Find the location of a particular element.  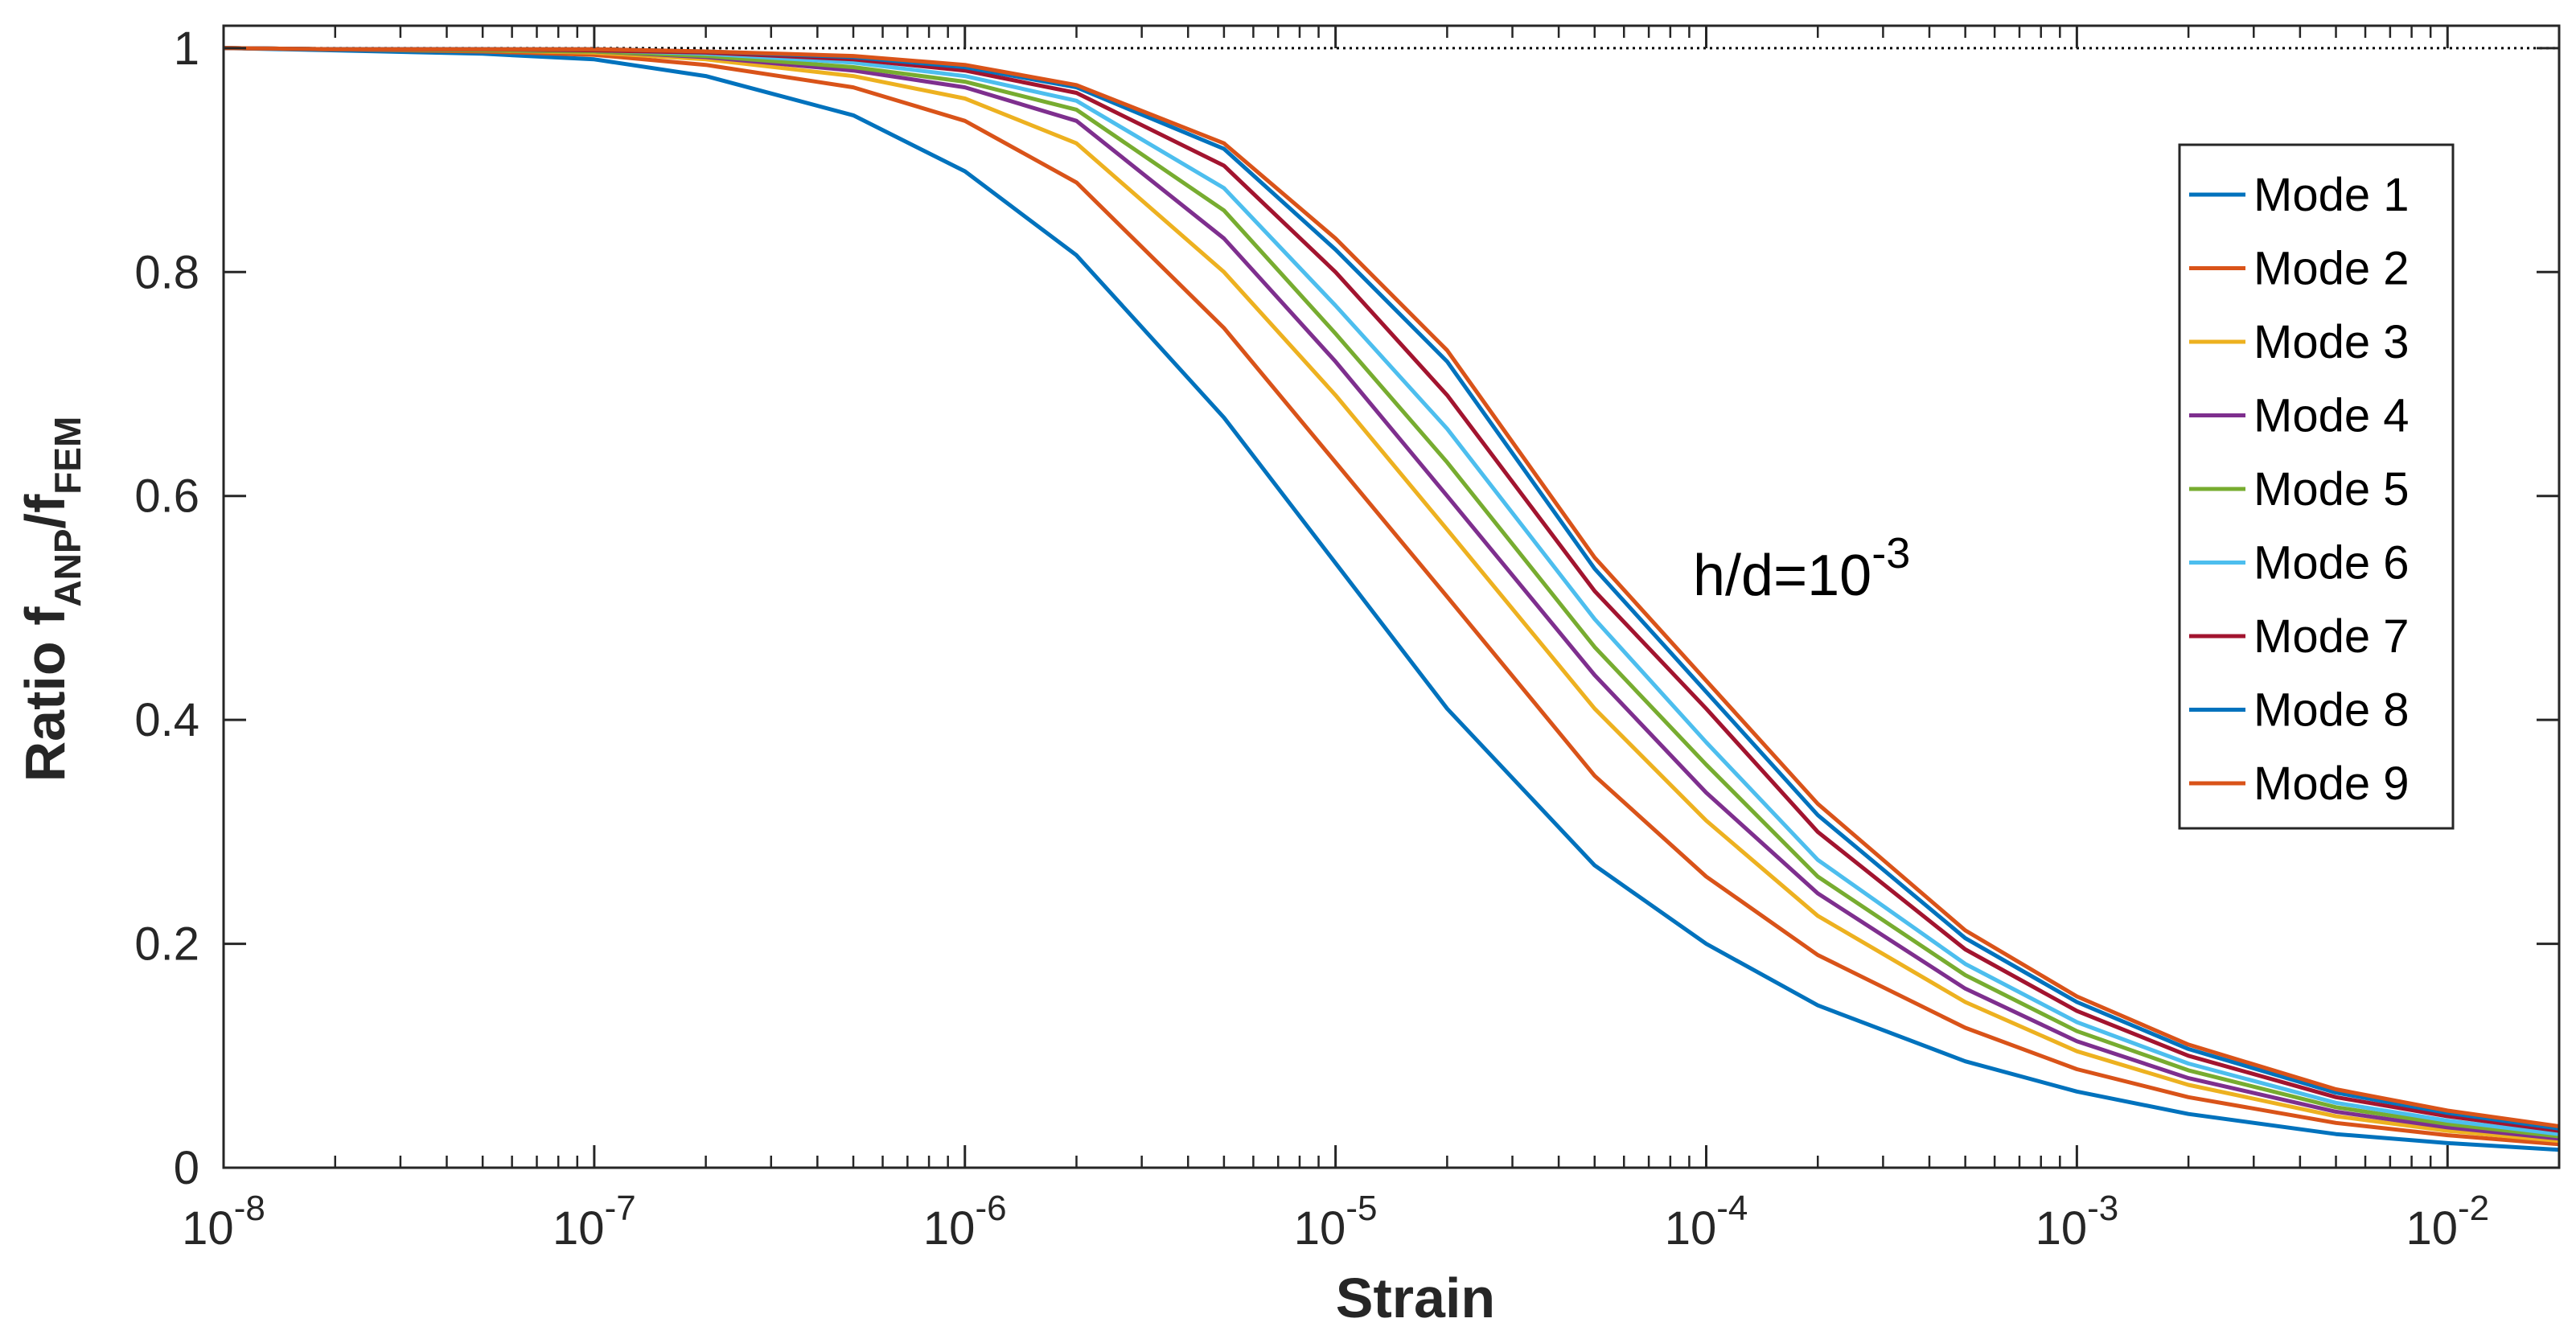

x-axis-title: Strain is located at coordinates (1415, 1298).